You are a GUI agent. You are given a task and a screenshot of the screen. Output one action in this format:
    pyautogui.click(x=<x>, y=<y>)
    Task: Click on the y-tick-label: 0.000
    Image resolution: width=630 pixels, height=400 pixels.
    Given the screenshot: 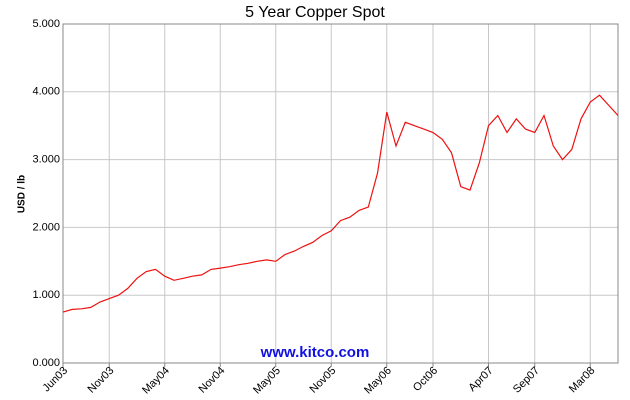 What is the action you would take?
    pyautogui.click(x=46, y=363)
    